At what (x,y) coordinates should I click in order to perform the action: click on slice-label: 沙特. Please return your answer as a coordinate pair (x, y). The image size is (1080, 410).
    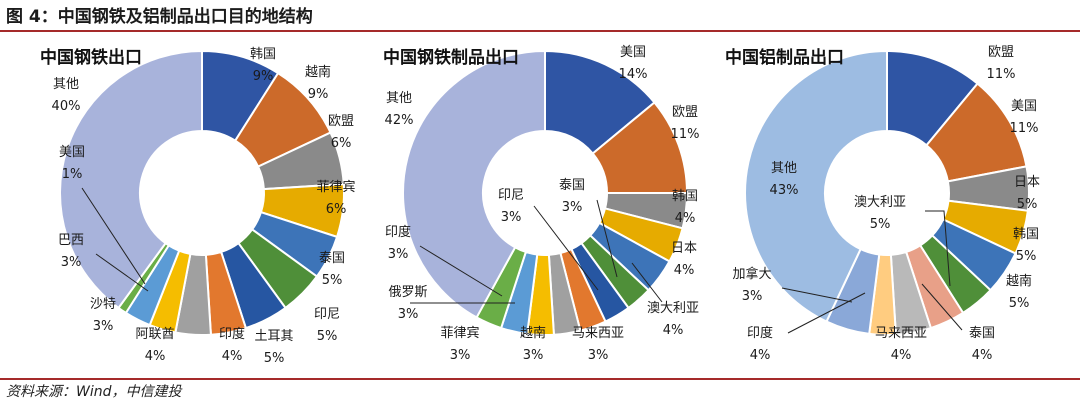
    Looking at the image, I should click on (103, 304).